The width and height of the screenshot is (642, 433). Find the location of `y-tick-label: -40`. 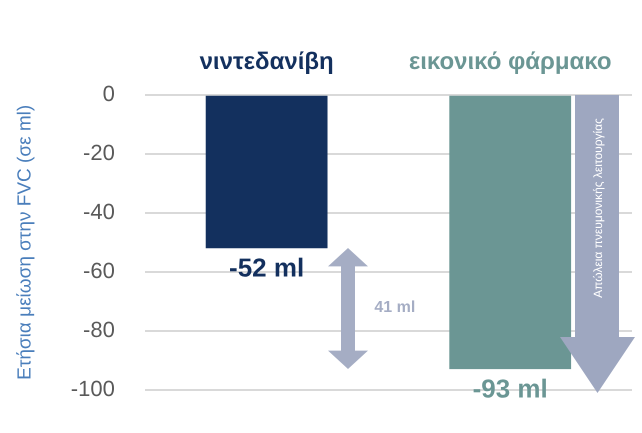

y-tick-label: -40 is located at coordinates (99, 211).